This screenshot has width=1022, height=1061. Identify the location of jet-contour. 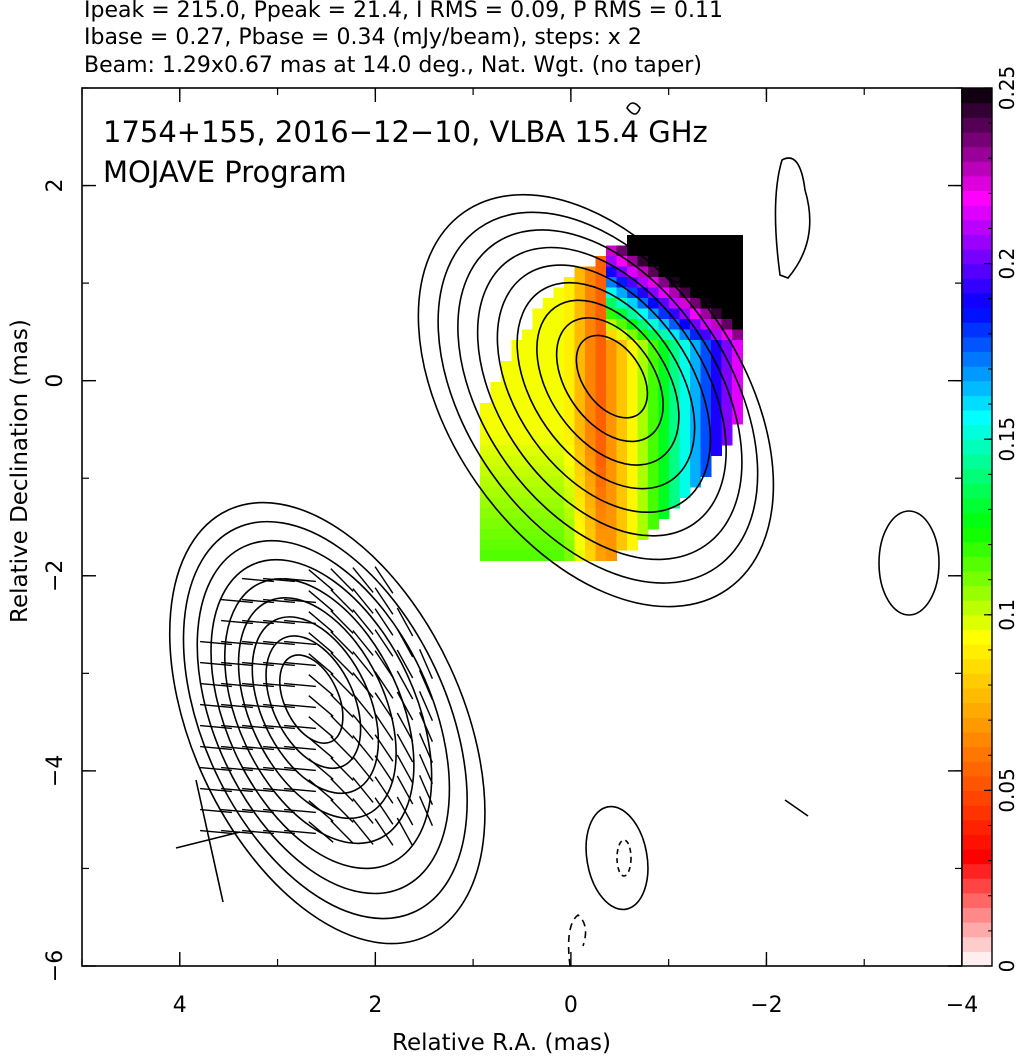
(321, 714).